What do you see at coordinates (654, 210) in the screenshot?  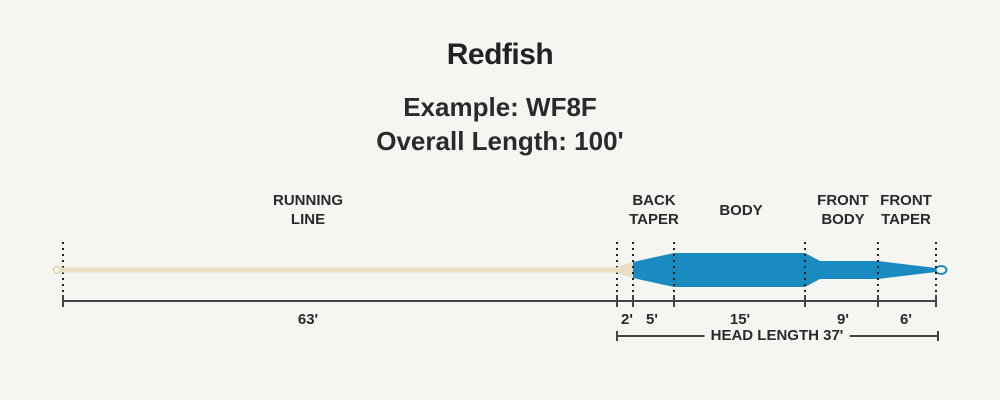 I see `label-back-taper: BACK TAPER` at bounding box center [654, 210].